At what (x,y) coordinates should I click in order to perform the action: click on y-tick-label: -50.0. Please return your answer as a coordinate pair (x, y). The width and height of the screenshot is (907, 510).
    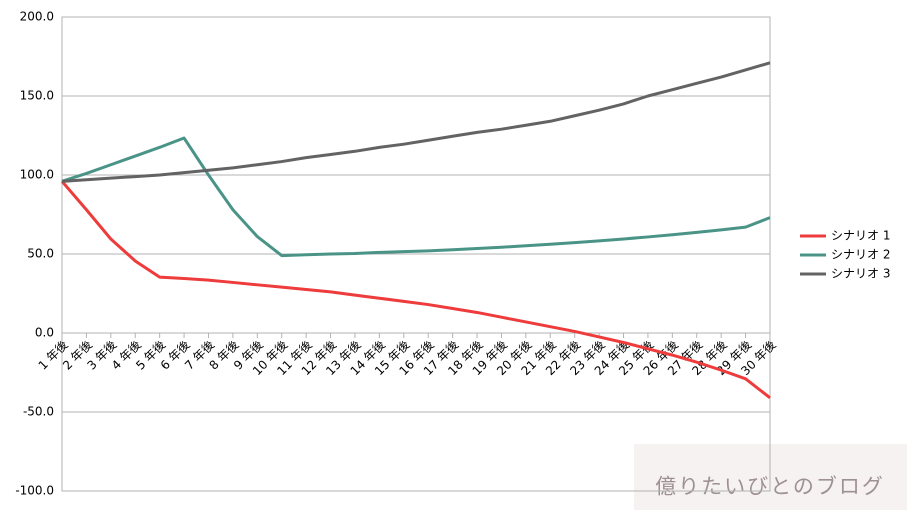
    Looking at the image, I should click on (38, 412).